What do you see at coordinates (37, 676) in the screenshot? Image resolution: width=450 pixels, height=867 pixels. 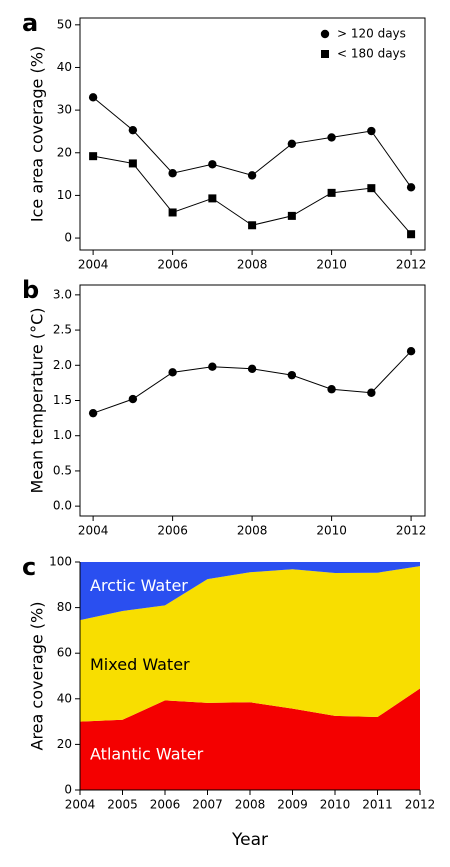 I see `y-axis-label: Area coverage (%)` at bounding box center [37, 676].